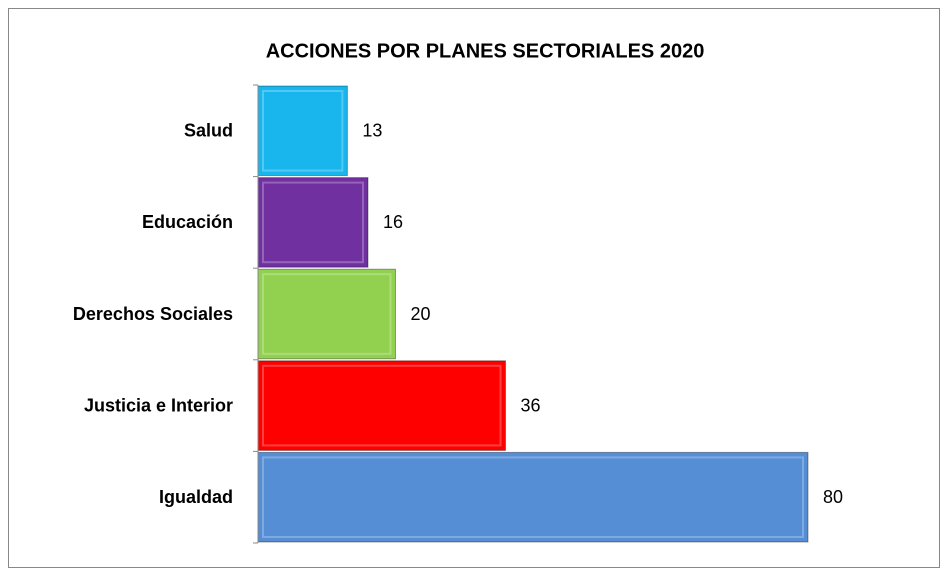 Image resolution: width=949 pixels, height=576 pixels. Describe the element at coordinates (833, 497) in the screenshot. I see `value-label: 80` at that location.